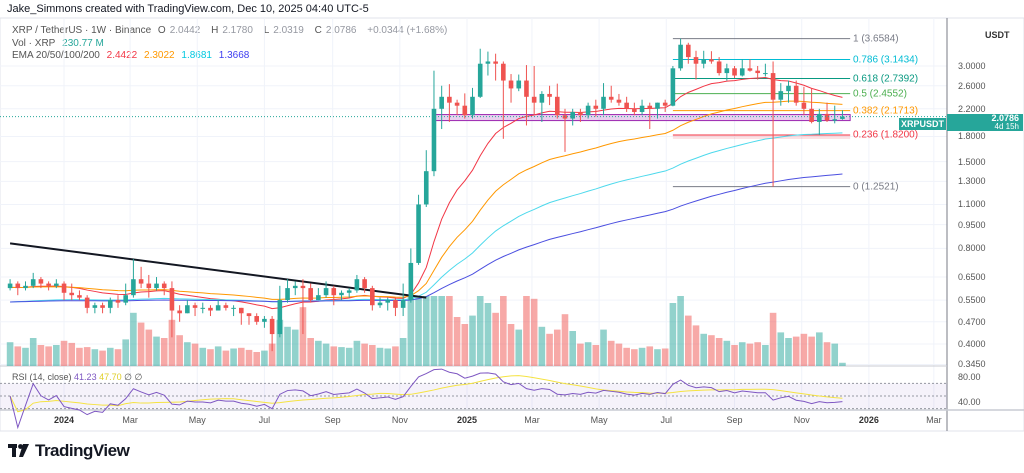 The width and height of the screenshot is (1024, 473). I want to click on x-tick-label: Jul, so click(666, 420).